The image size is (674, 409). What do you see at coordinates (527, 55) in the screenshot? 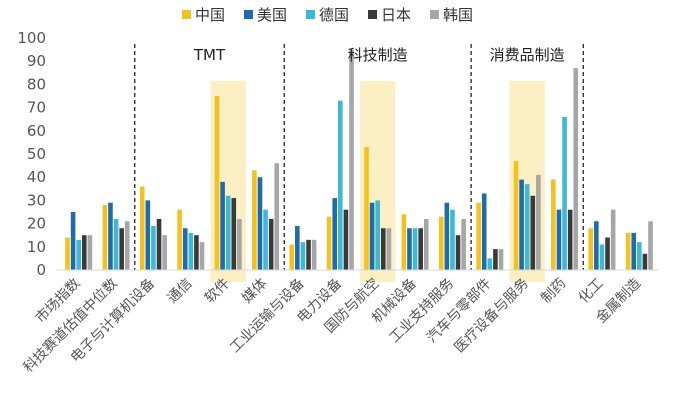
I see `section-label: 消费品制造` at bounding box center [527, 55].